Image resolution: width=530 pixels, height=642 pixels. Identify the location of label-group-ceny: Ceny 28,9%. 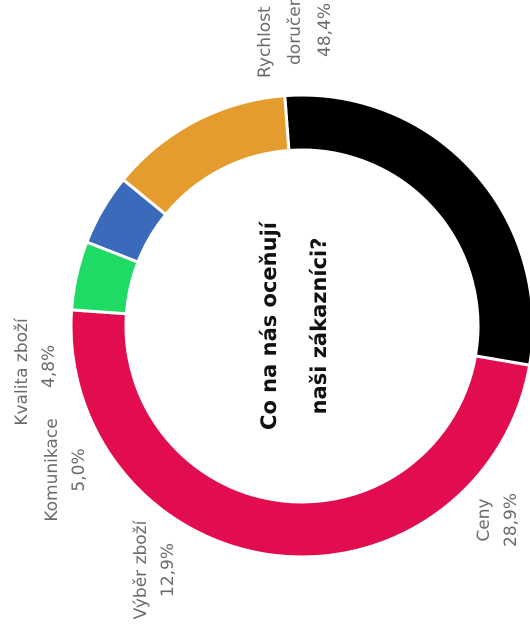
(497, 520).